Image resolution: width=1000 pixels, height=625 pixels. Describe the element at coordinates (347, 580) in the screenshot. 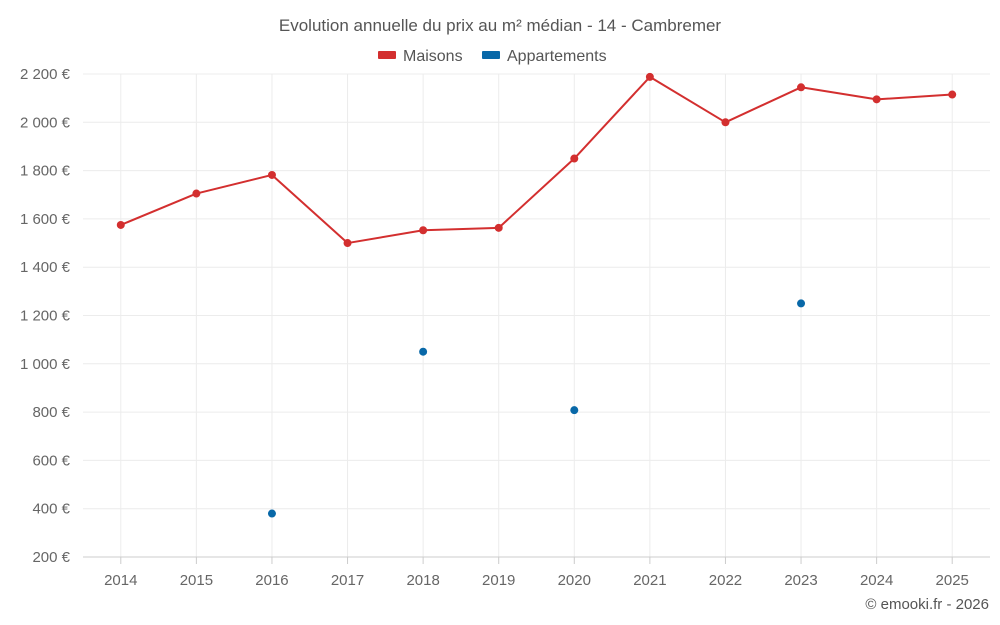

I see `x-tick-label: 2017` at that location.